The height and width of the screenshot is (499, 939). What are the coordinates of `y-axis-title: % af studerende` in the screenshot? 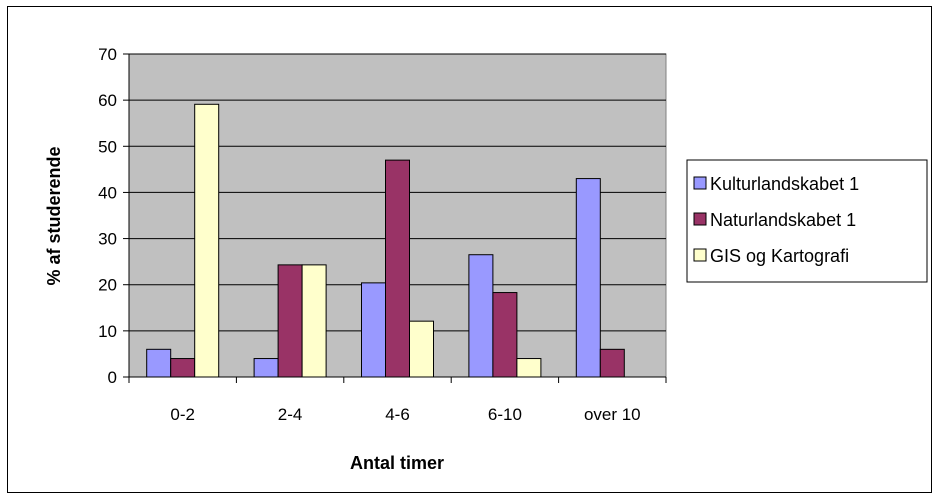 It's located at (54, 215).